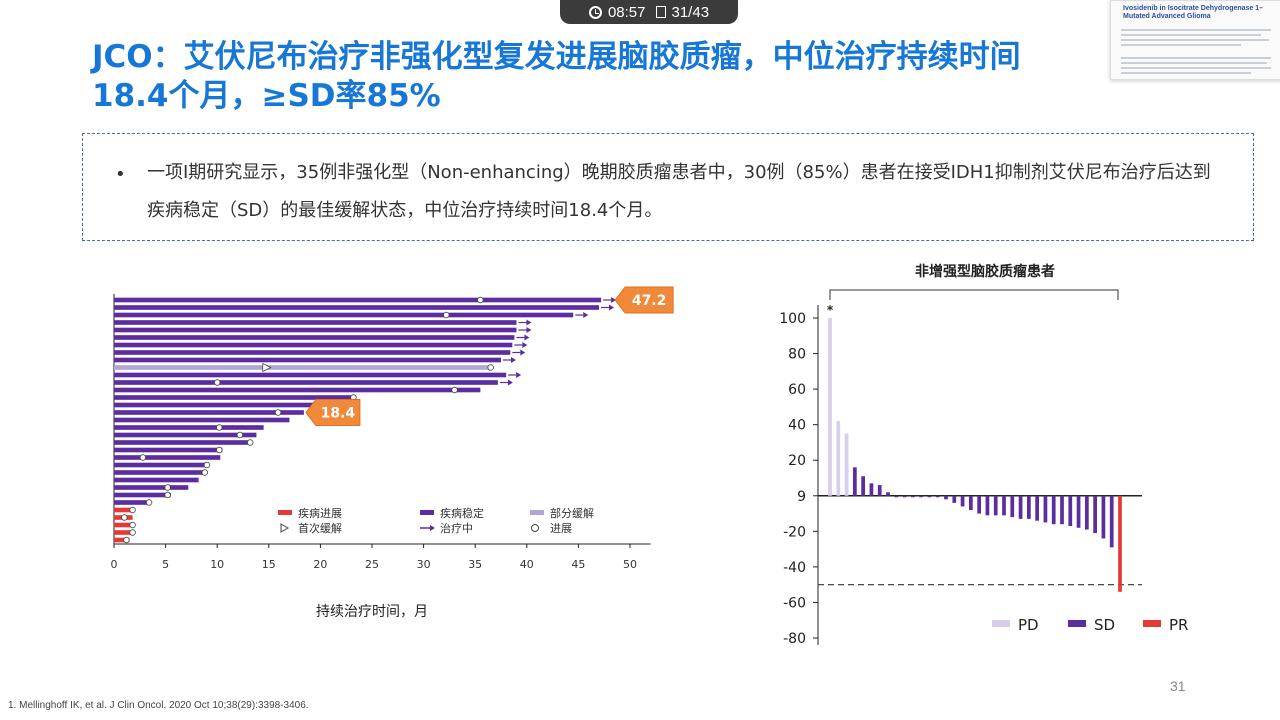 The height and width of the screenshot is (720, 1280). What do you see at coordinates (320, 513) in the screenshot?
I see `legend-label: 疾病进展` at bounding box center [320, 513].